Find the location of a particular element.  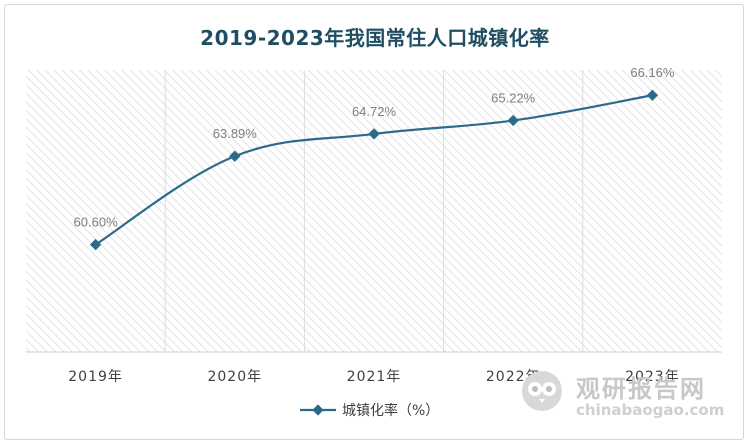

data-label: 60.60% is located at coordinates (96, 222).